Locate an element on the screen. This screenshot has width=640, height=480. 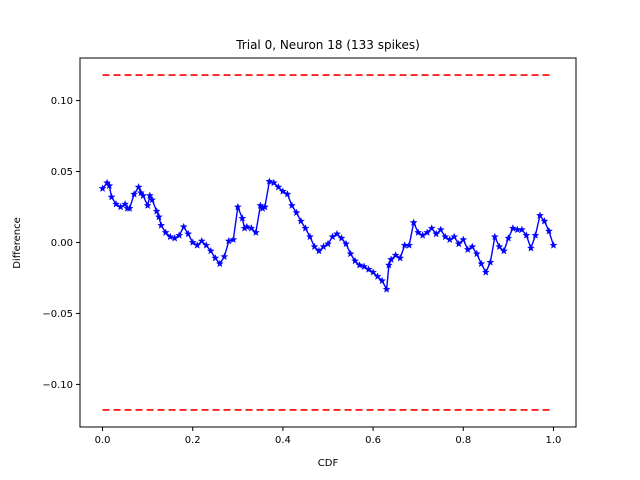
x-tick-label: 0.0 is located at coordinates (103, 440).